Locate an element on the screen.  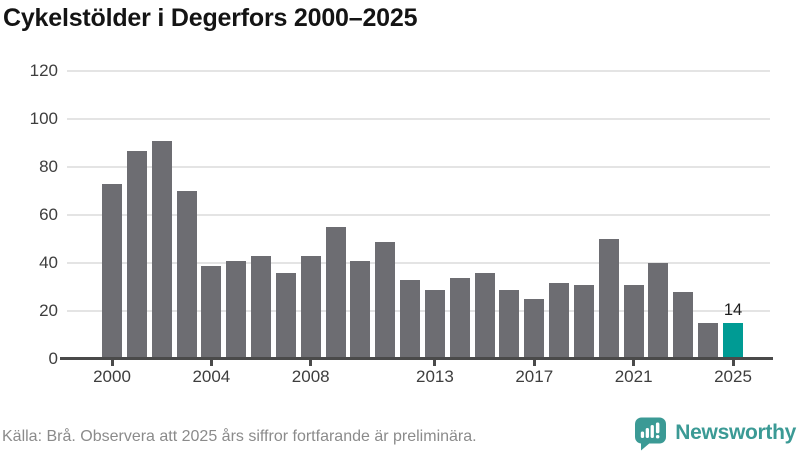
x-tick-2021 is located at coordinates (634, 363).